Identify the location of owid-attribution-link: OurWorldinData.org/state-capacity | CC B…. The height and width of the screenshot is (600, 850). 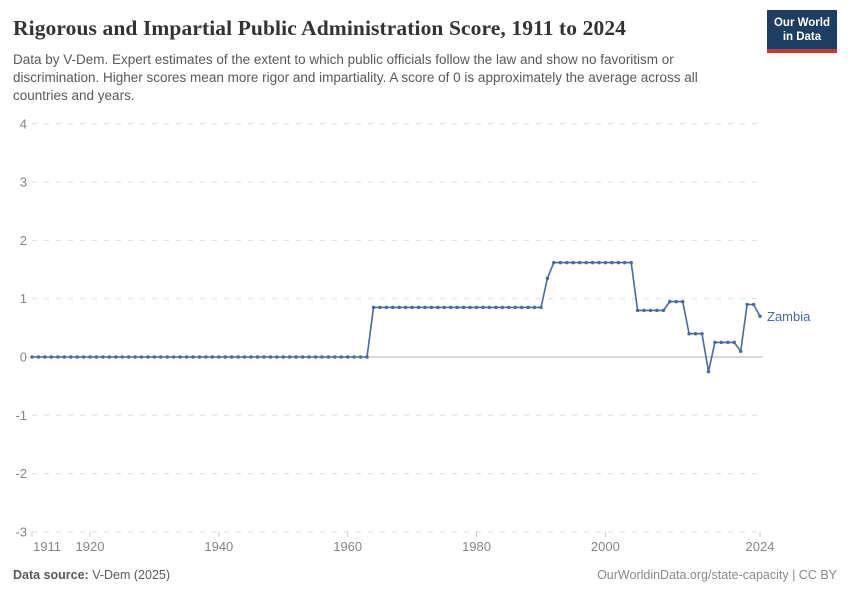
(717, 575).